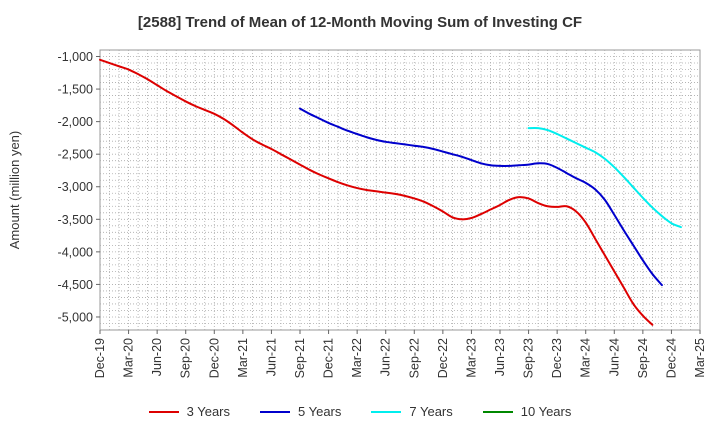  I want to click on y-tick-label: -3,000, so click(75, 187).